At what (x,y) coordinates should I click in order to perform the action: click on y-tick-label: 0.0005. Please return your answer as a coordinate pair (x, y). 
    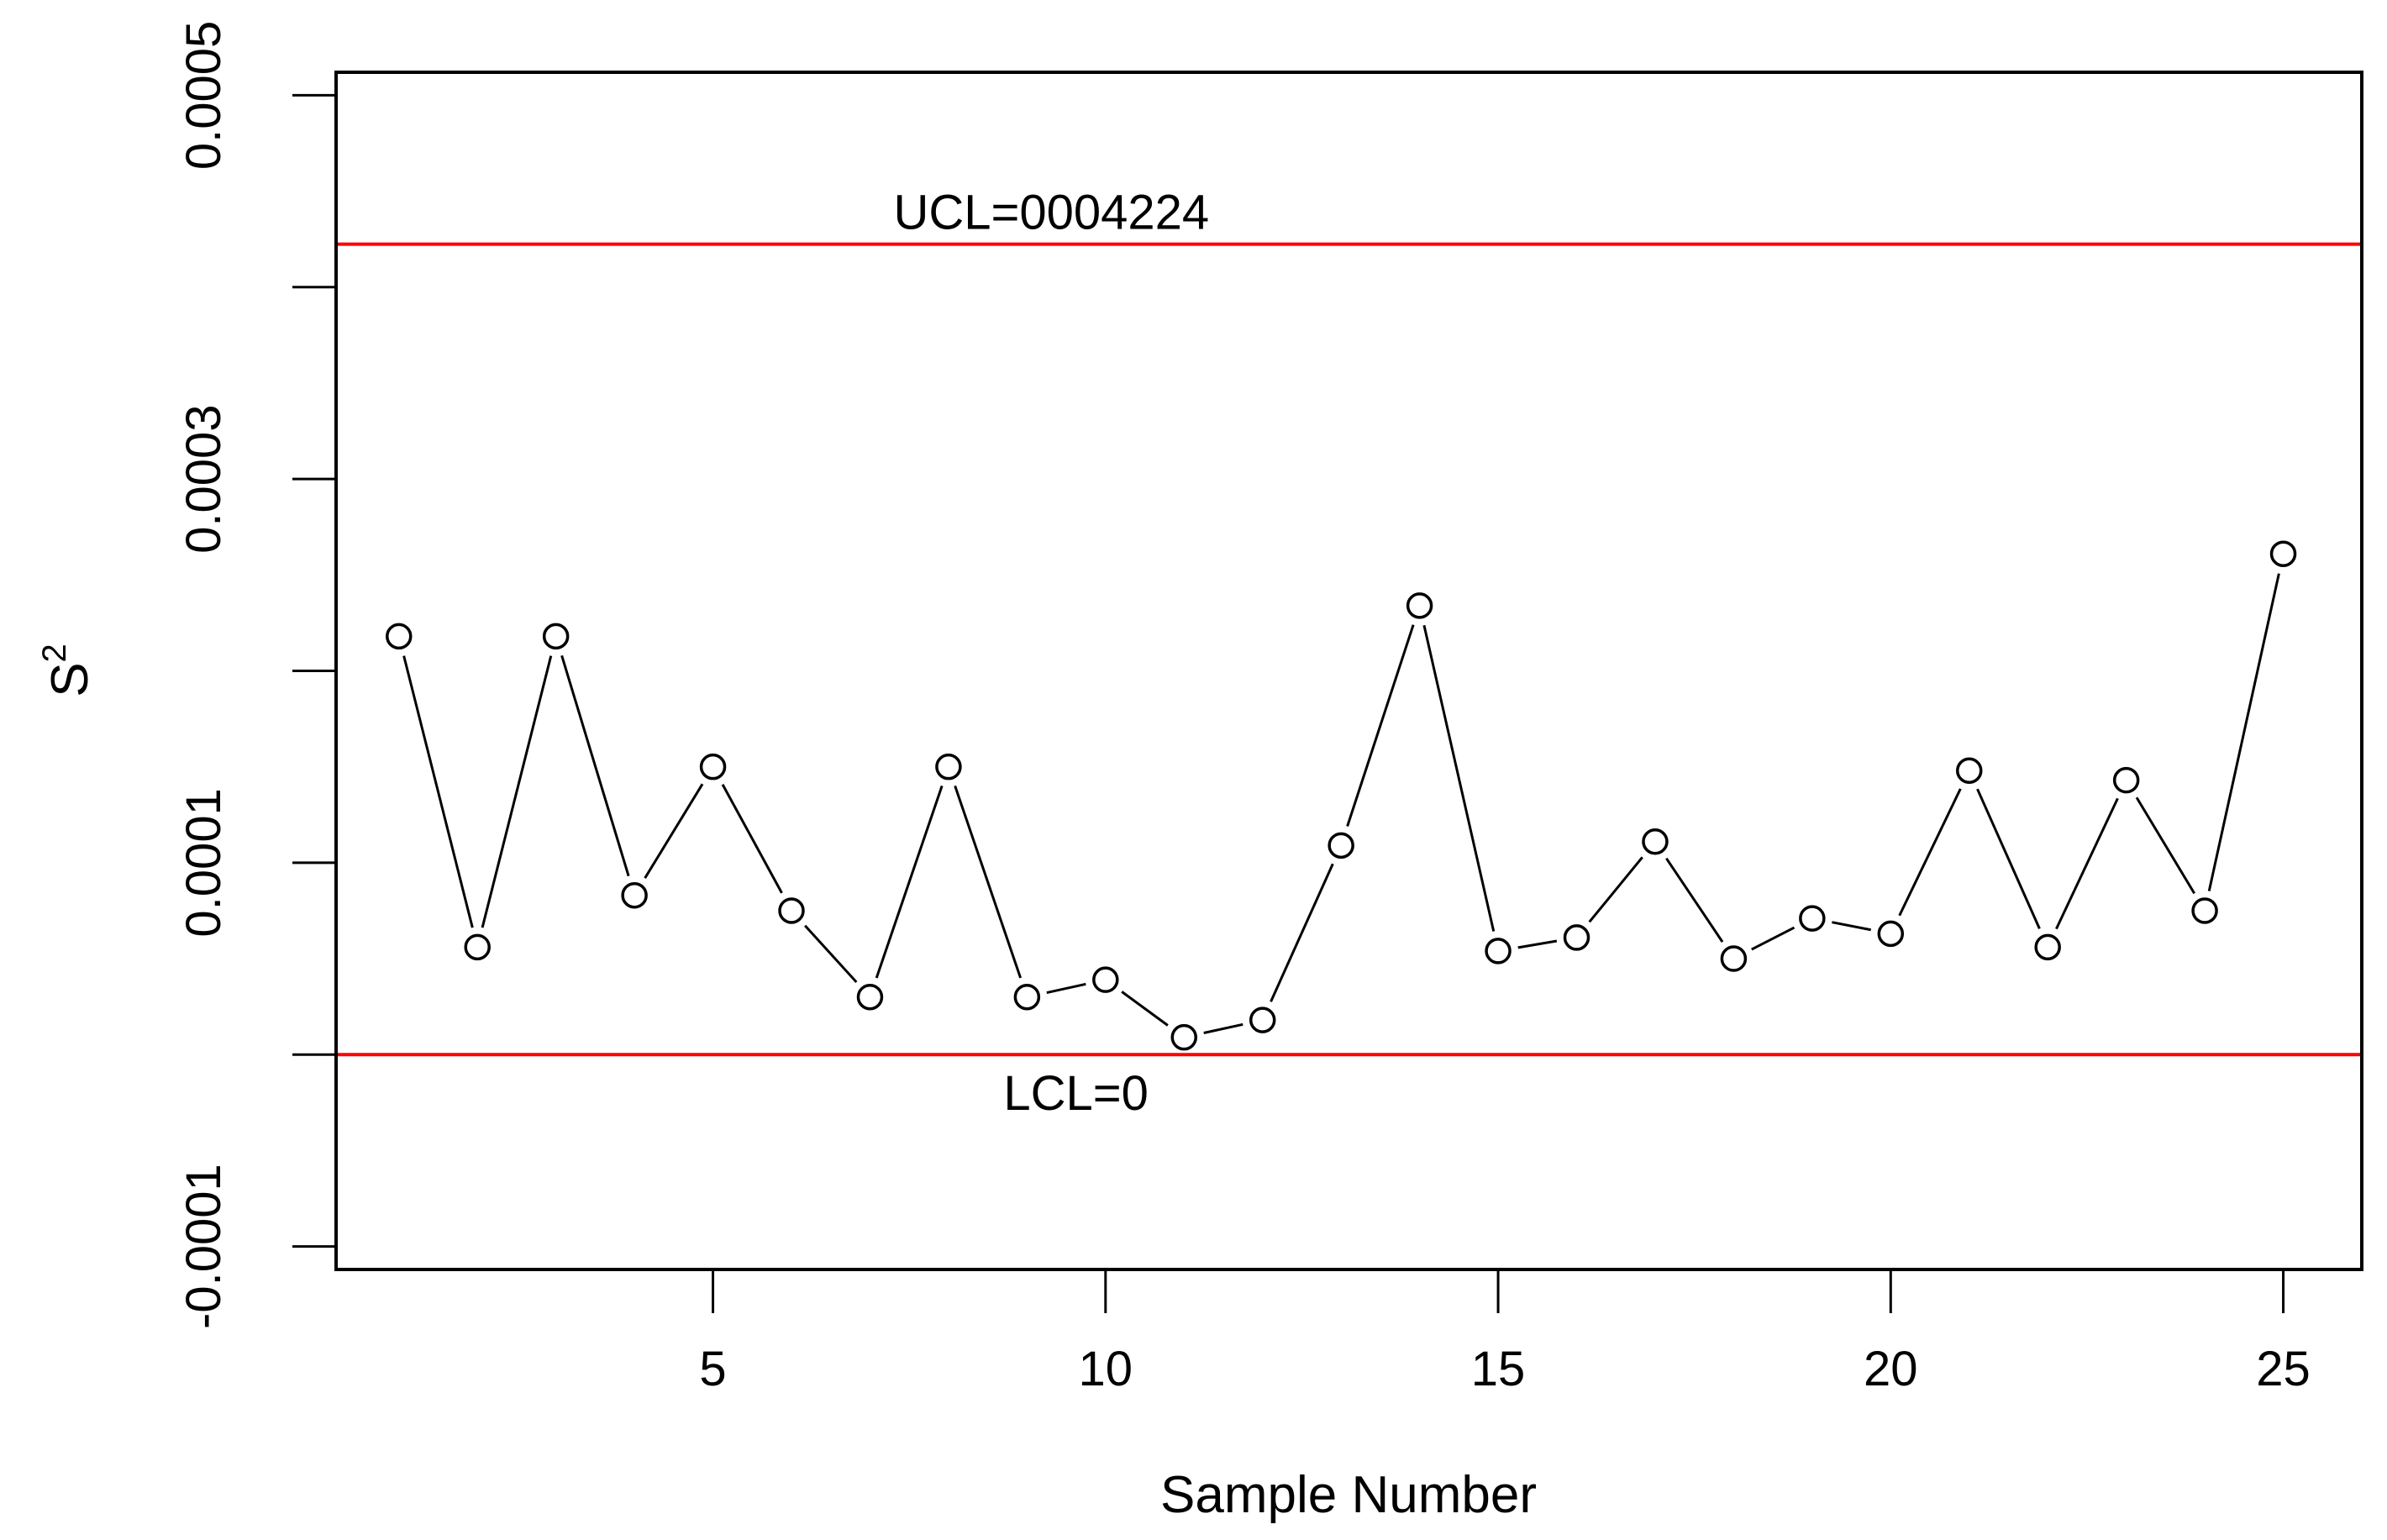
    Looking at the image, I should click on (203, 96).